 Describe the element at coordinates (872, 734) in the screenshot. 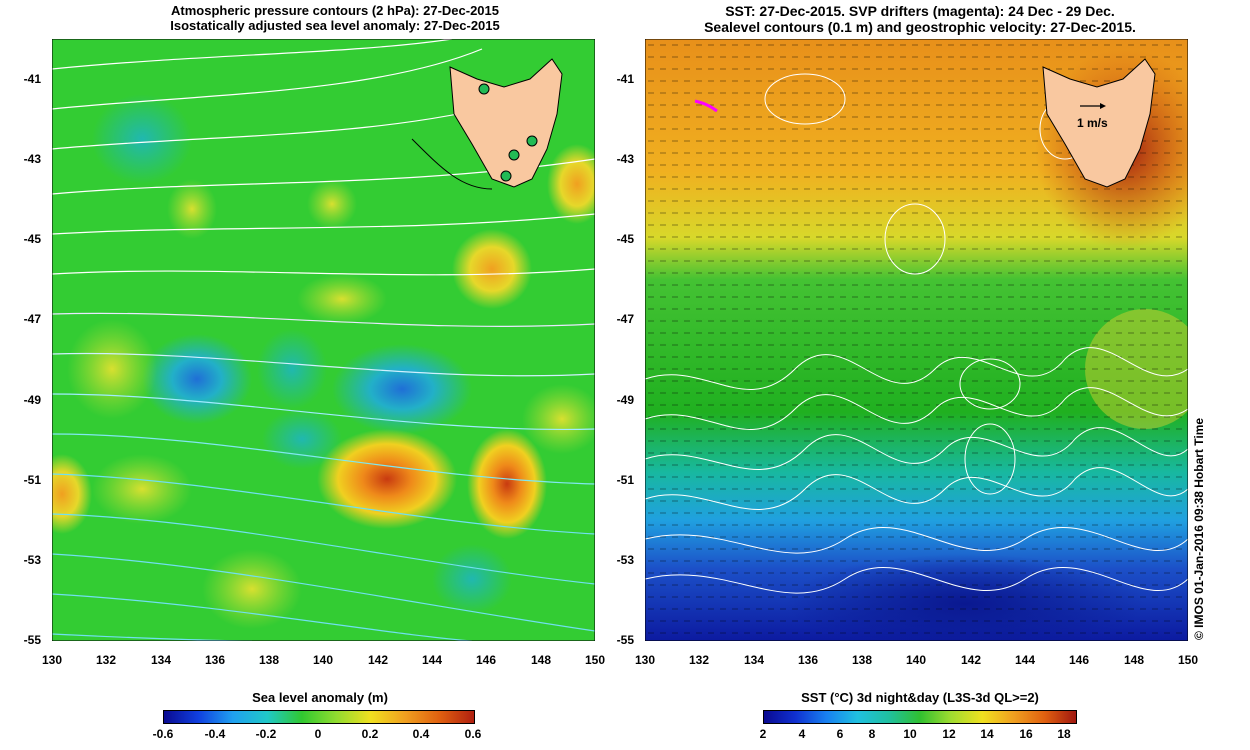

I see `colorbar-tick: 8` at that location.